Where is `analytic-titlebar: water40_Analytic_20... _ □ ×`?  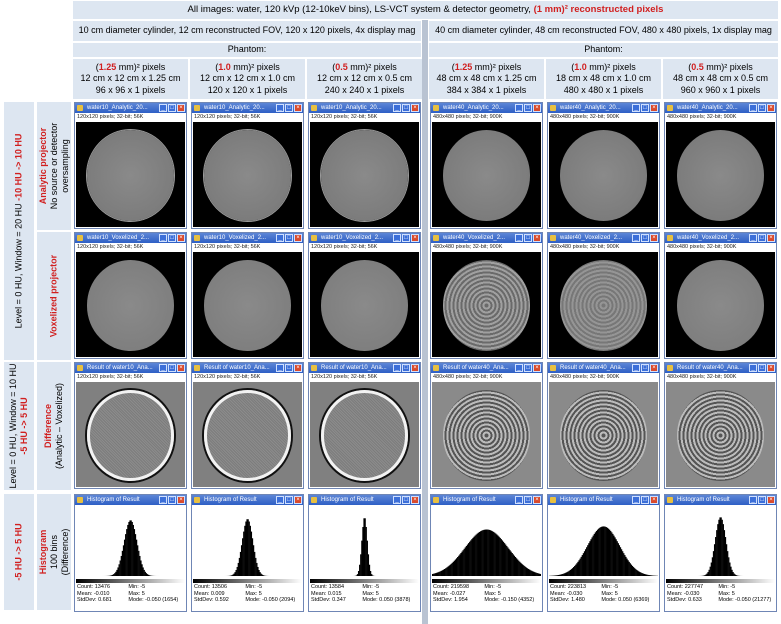
analytic-titlebar: water40_Analytic_20... _ □ × is located at coordinates (720, 108).